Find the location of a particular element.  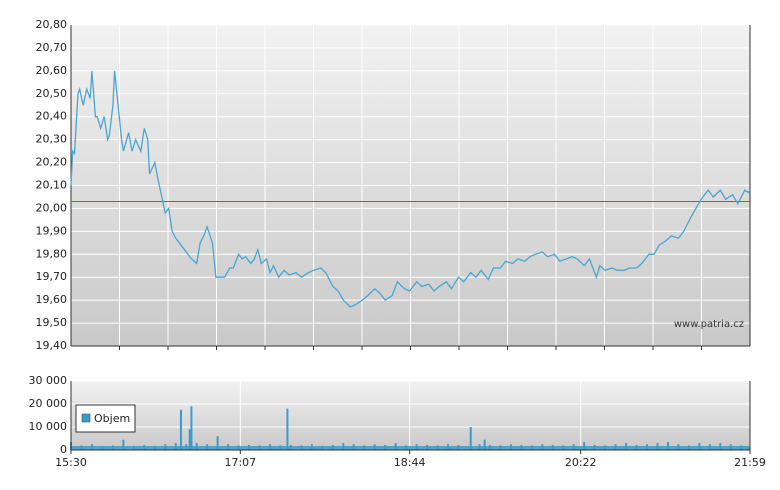

y-tick-label: 19,50 is located at coordinates (52, 322).